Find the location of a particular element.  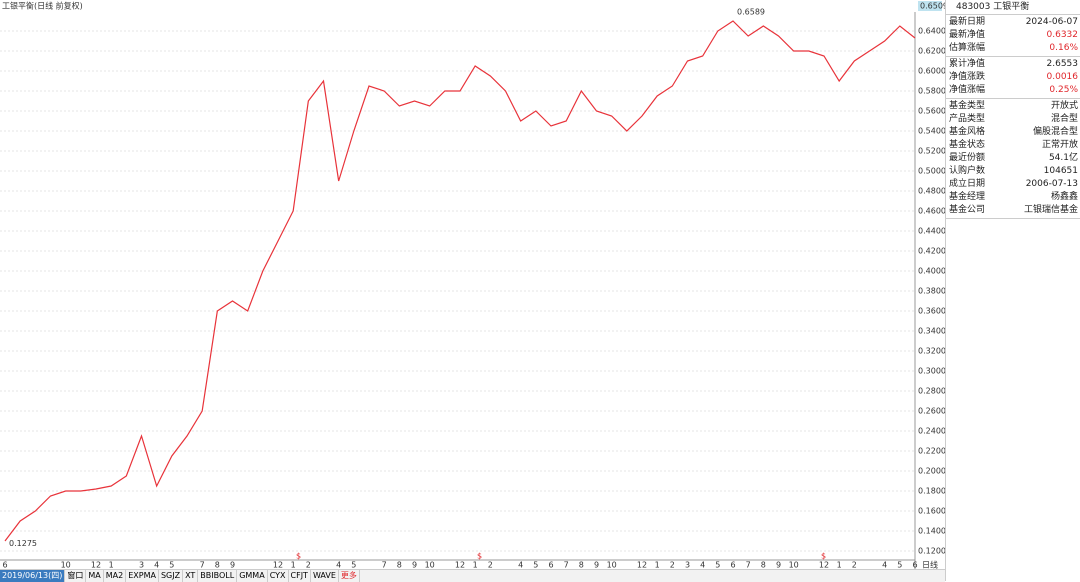

info-key: 成立日期 is located at coordinates (967, 184).